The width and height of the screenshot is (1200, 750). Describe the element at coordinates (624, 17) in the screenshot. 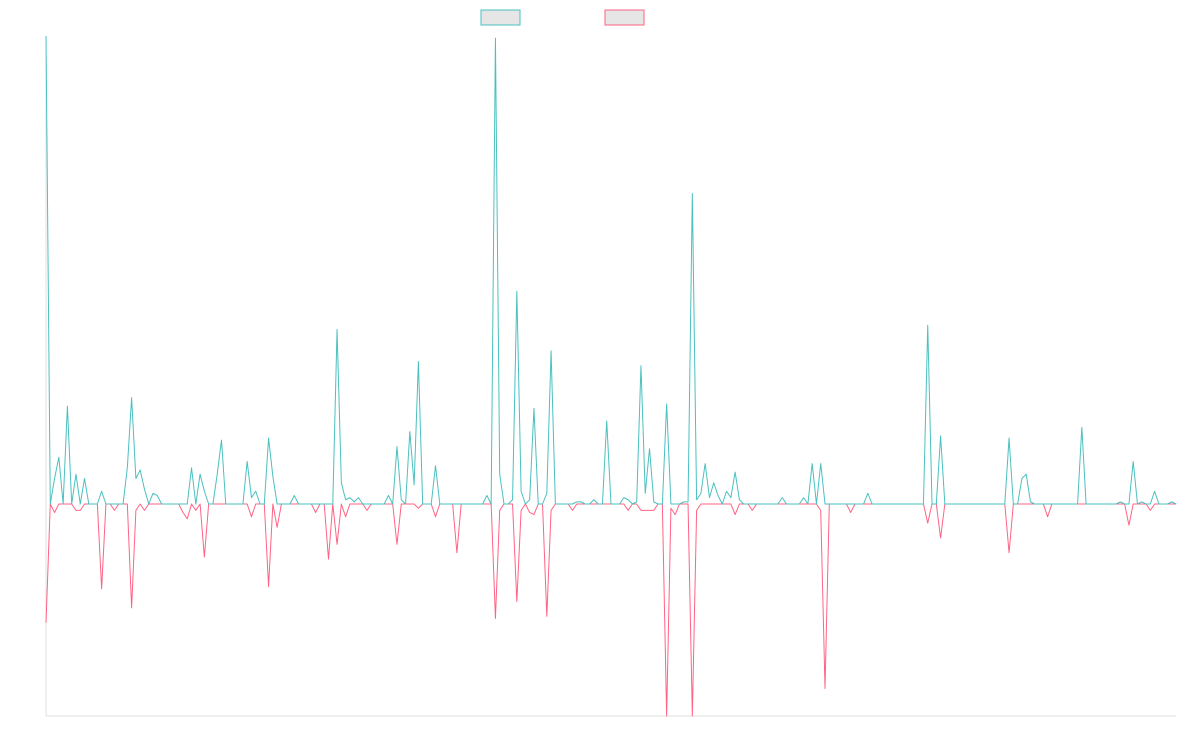

I see `legend-swatch-down` at that location.